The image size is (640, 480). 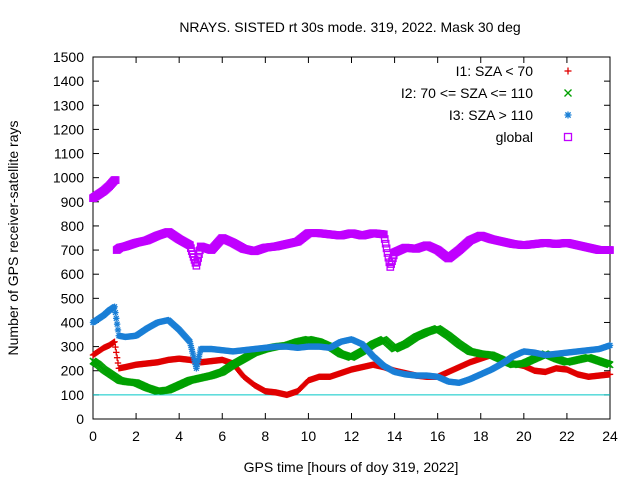 I want to click on x-tick-label: 12, so click(x=352, y=436).